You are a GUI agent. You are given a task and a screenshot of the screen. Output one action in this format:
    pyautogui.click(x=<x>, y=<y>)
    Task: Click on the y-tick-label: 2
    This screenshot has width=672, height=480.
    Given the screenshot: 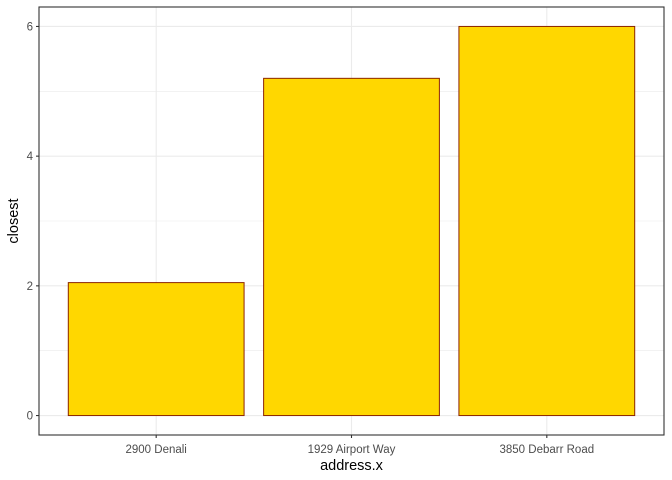 What is the action you would take?
    pyautogui.click(x=30, y=287)
    